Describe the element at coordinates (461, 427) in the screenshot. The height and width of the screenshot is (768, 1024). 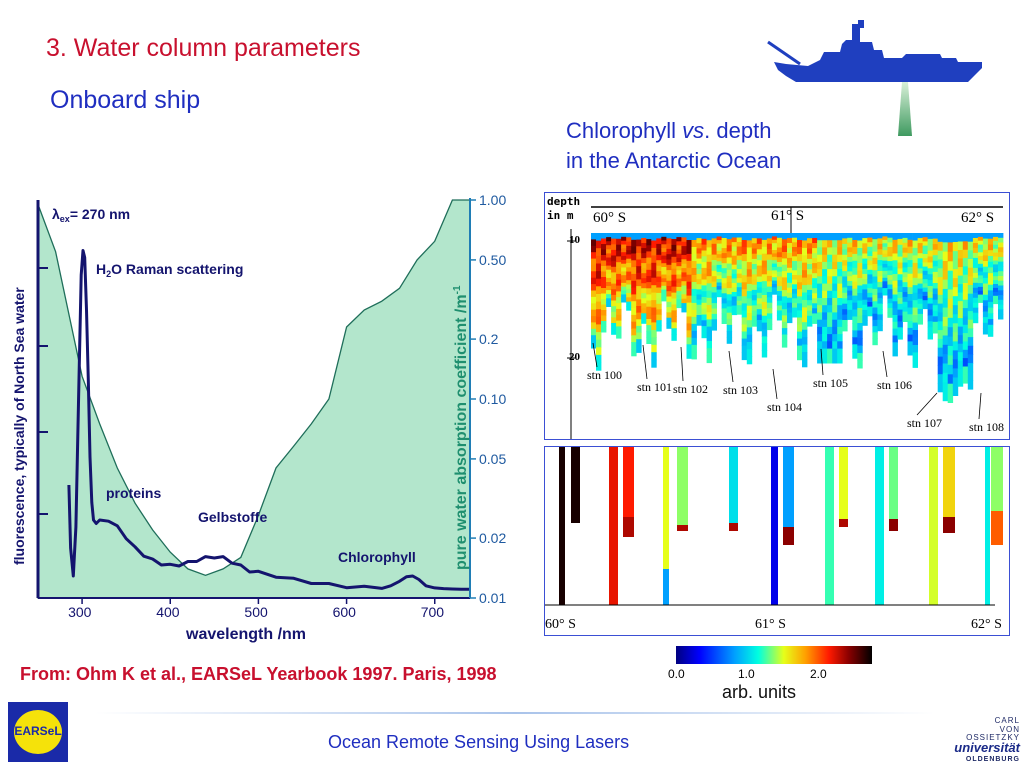
I see `right-axis-label: pure water absorption coefficient /m-1` at that location.